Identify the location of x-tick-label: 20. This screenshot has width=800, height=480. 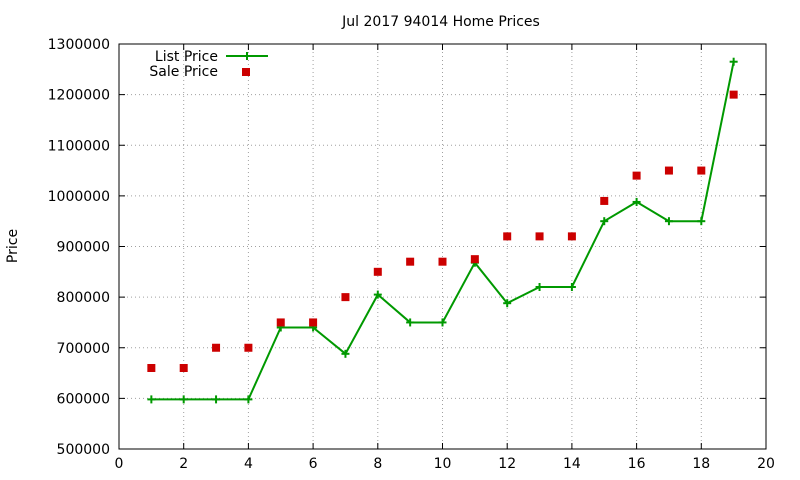
(766, 464).